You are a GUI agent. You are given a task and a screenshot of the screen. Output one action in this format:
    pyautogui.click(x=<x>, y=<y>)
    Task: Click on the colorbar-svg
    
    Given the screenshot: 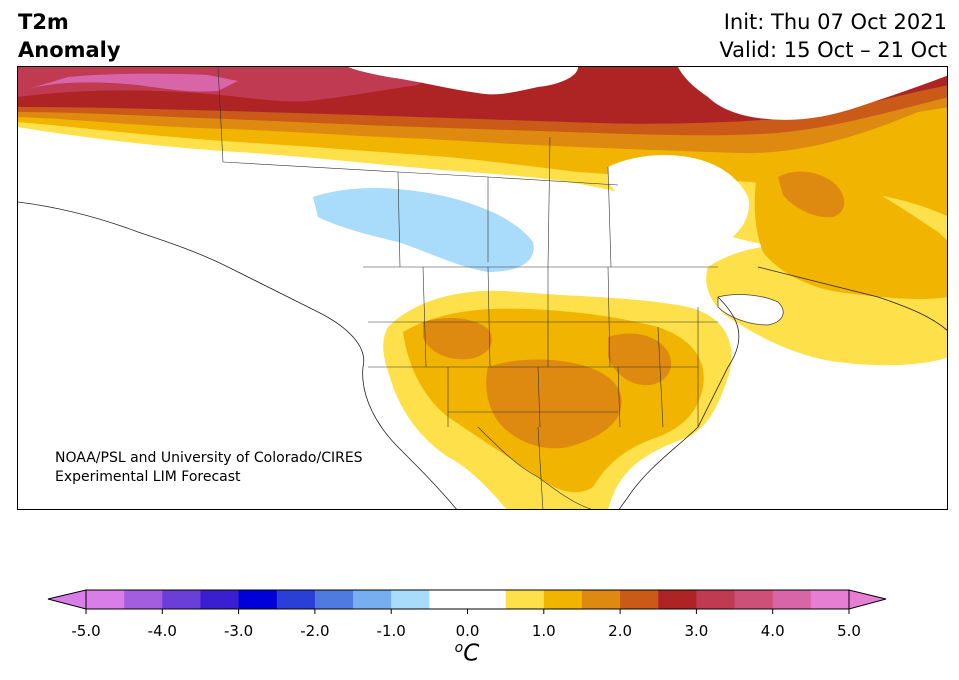 What is the action you would take?
    pyautogui.click(x=467, y=601)
    